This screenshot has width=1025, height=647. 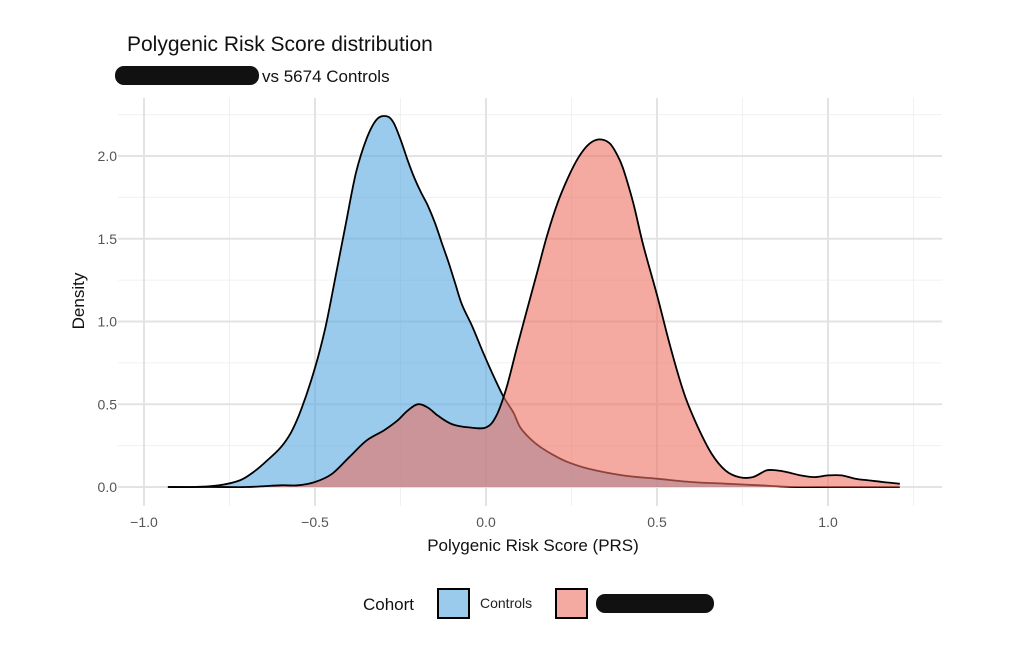 What do you see at coordinates (388, 604) in the screenshot?
I see `legend-title: Cohort` at bounding box center [388, 604].